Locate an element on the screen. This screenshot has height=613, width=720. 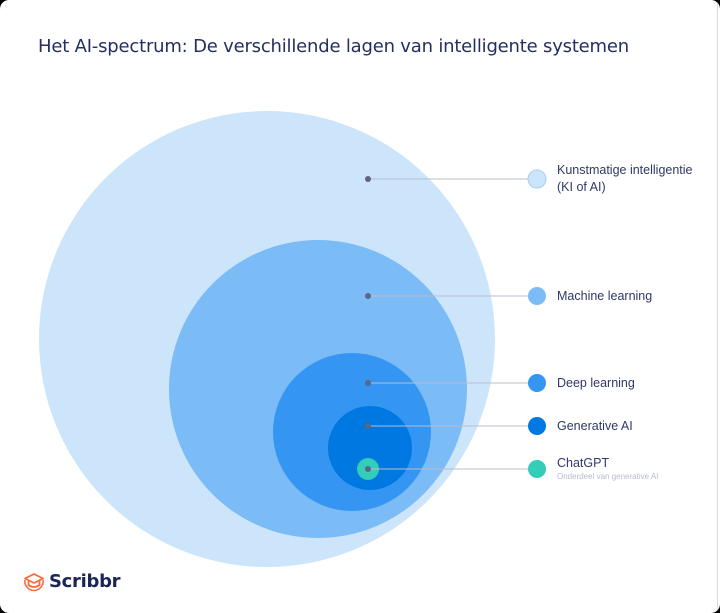
legend-label-generative-ai: Generative AI is located at coordinates (595, 426).